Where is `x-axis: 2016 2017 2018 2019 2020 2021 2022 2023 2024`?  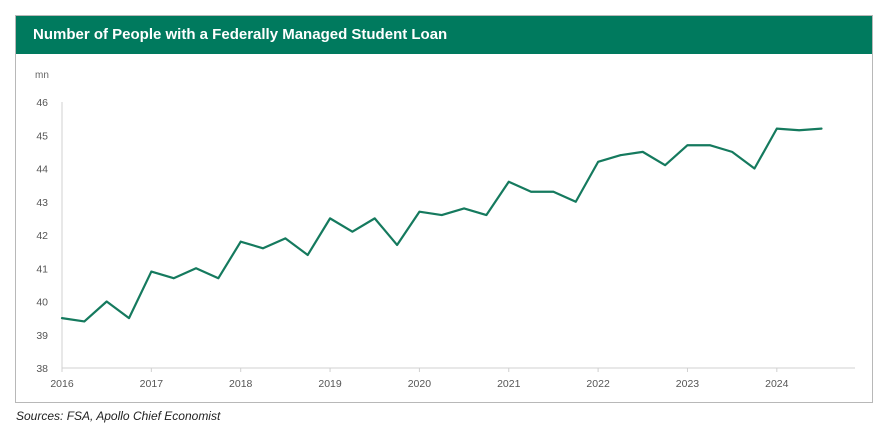 x-axis: 2016 2017 2018 2019 2020 2021 2022 2023 2024 is located at coordinates (452, 378).